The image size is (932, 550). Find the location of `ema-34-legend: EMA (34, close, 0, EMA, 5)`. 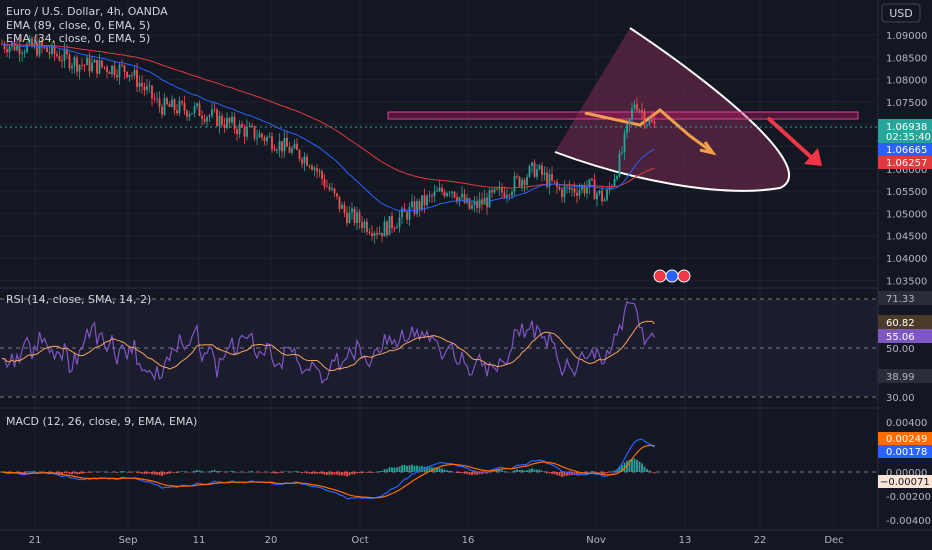

ema-34-legend: EMA (34, close, 0, EMA, 5) is located at coordinates (78, 38).